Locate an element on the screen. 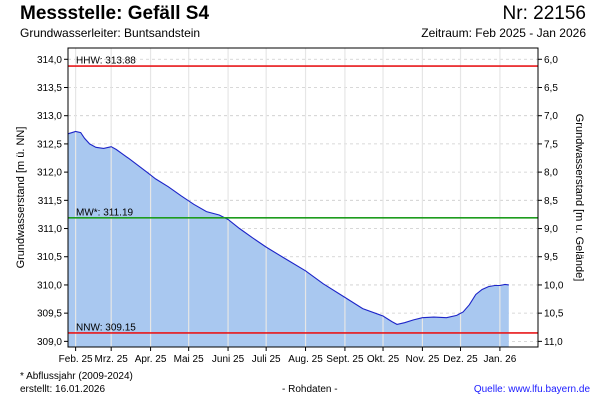 The height and width of the screenshot is (400, 600). y-tick-label: 312,0 is located at coordinates (49, 173).